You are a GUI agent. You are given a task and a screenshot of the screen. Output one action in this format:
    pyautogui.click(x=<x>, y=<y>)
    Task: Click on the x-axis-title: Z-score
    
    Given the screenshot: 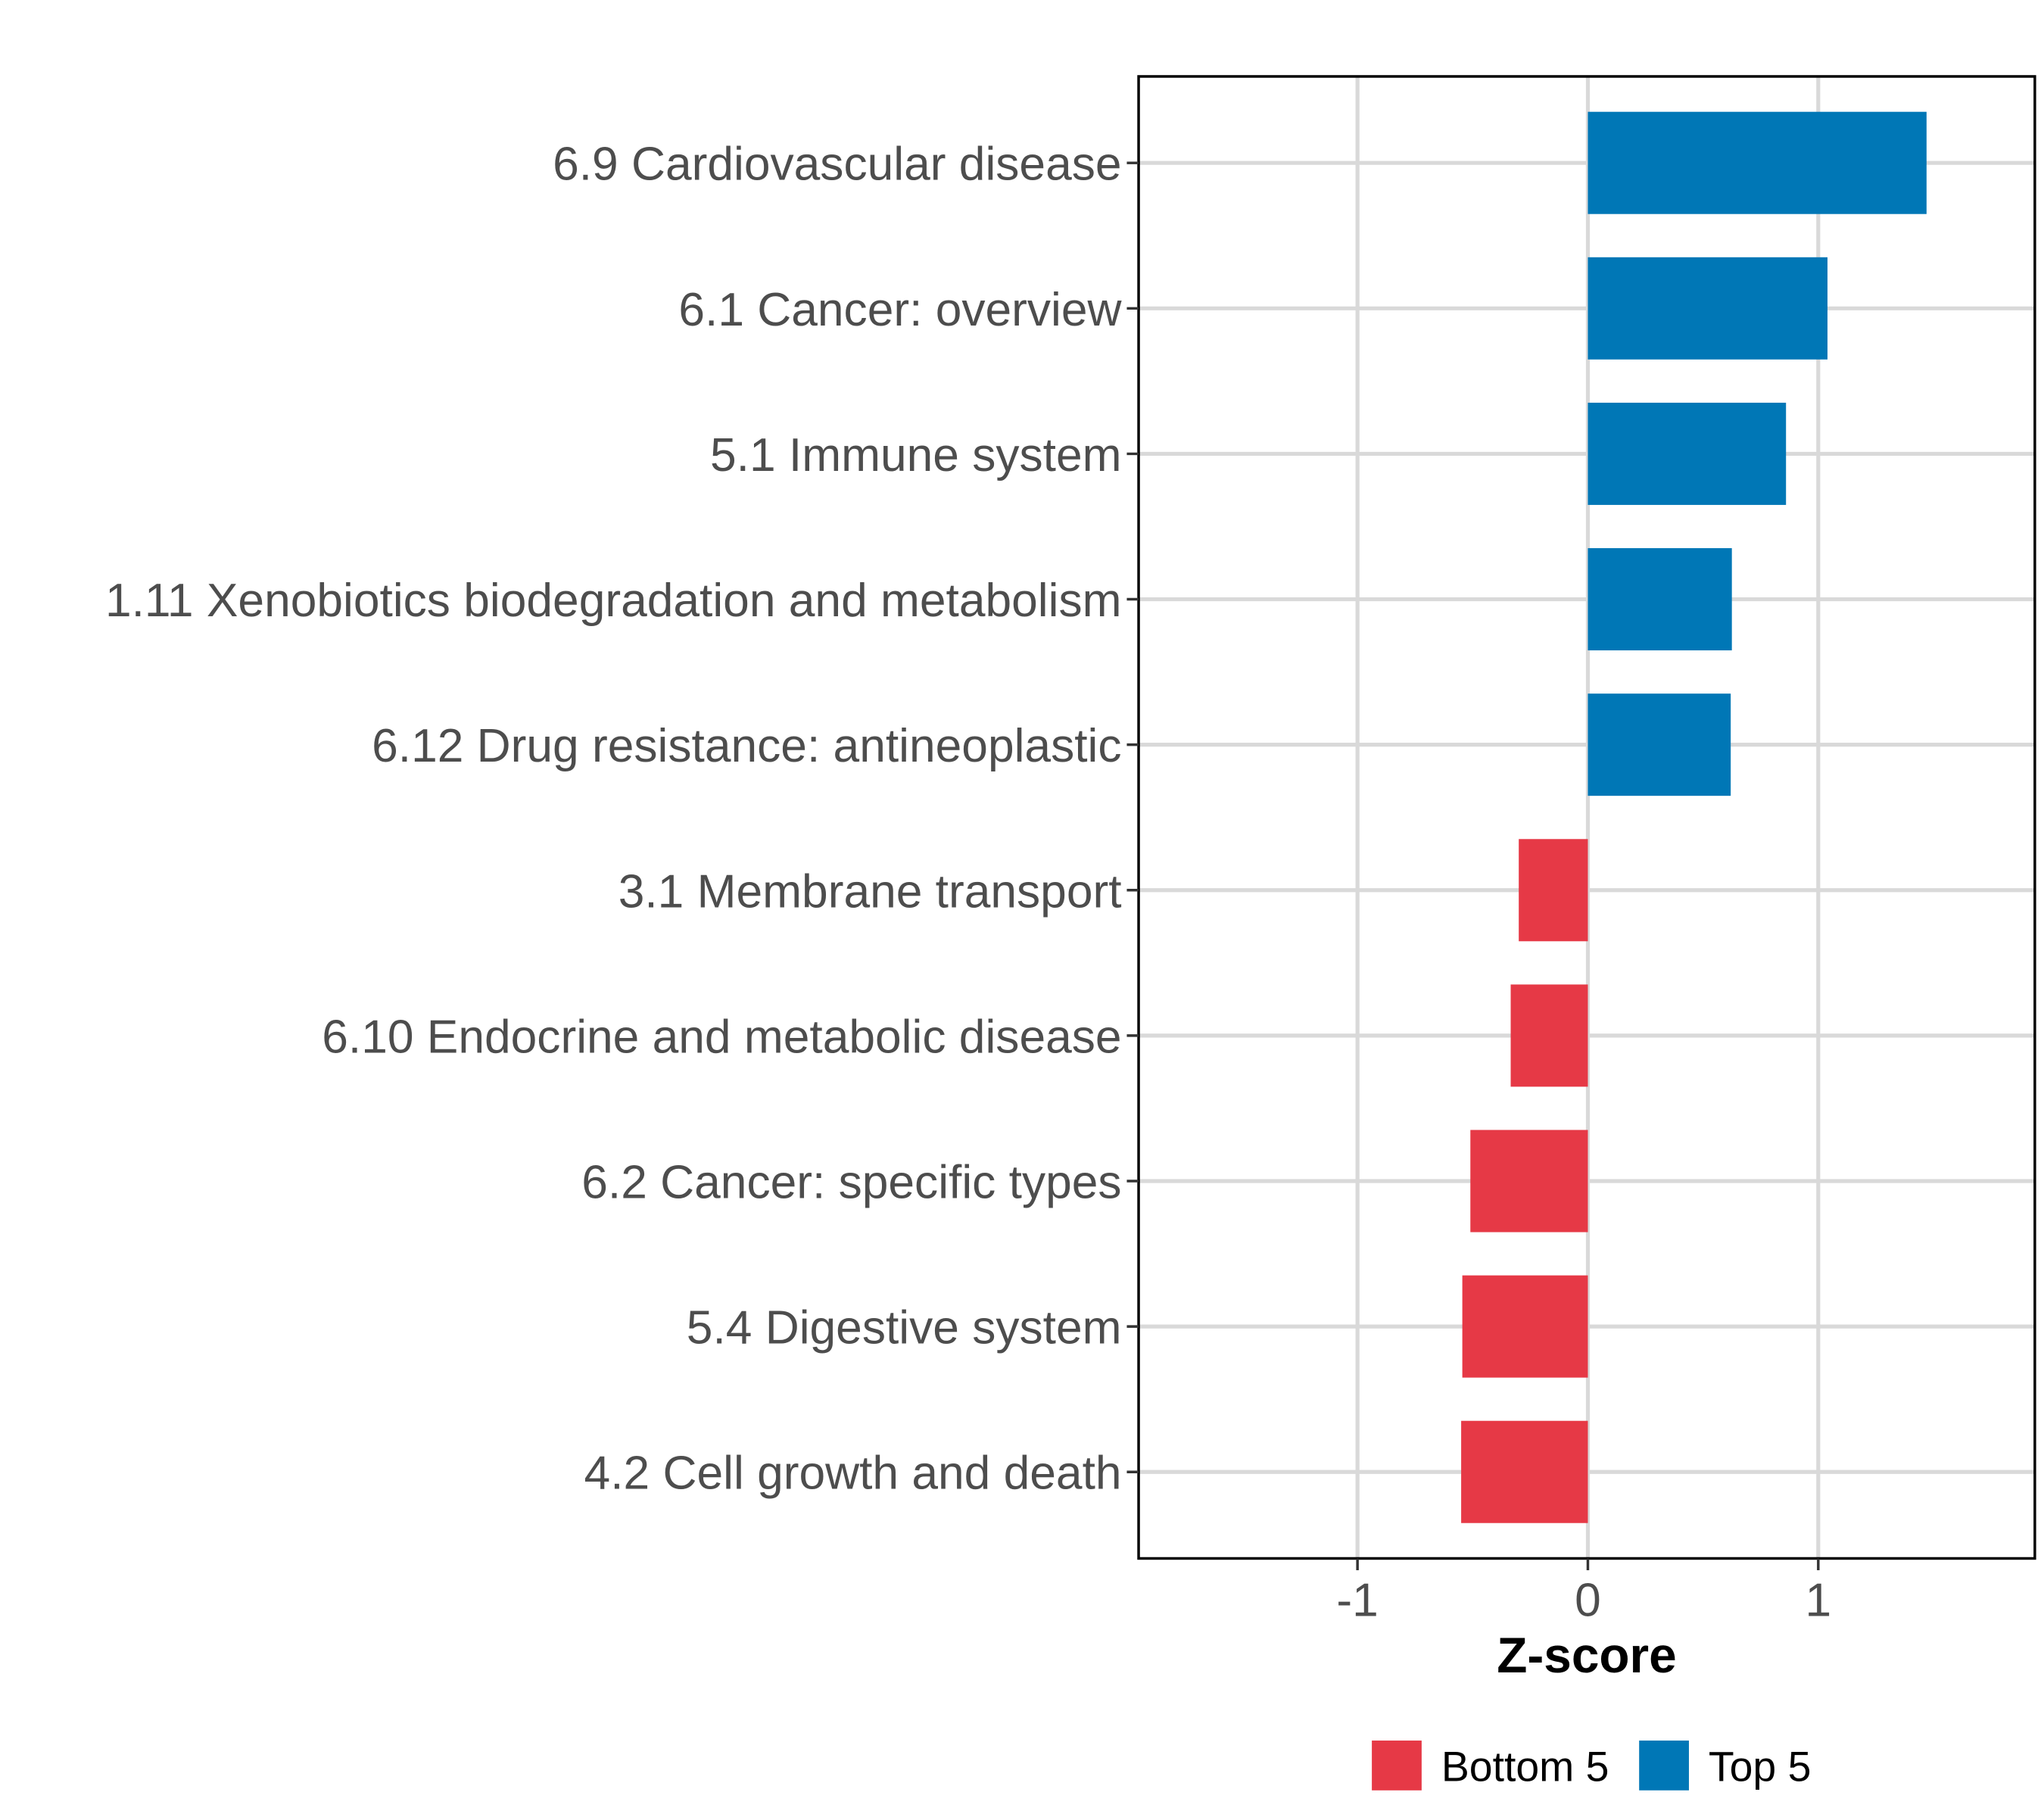 What is the action you would take?
    pyautogui.click(x=1587, y=1655)
    